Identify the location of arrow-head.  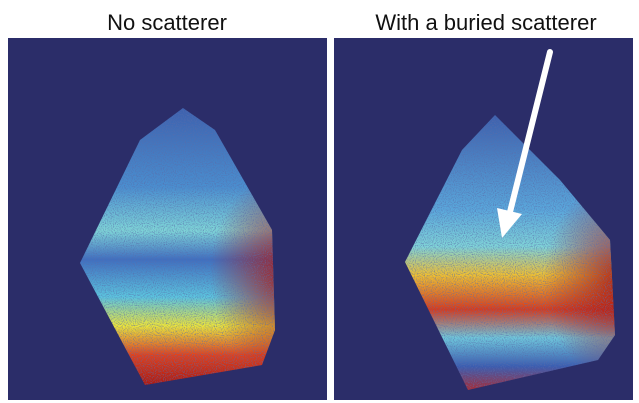
(509, 223).